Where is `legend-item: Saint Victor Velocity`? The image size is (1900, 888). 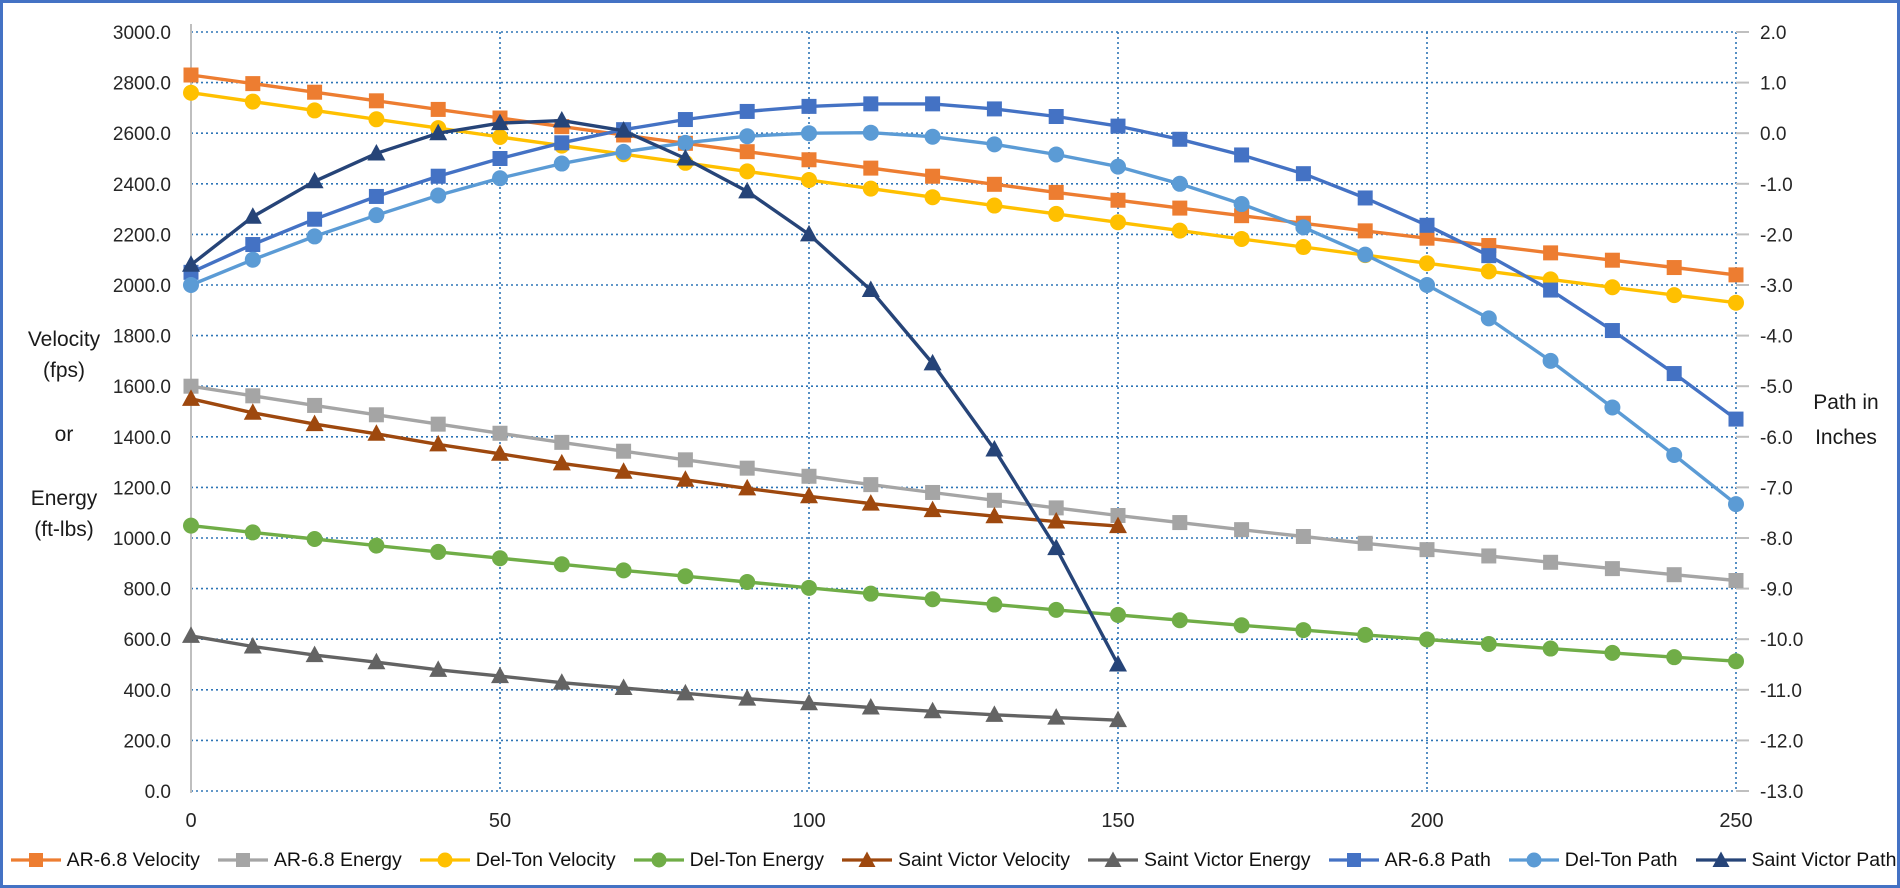 legend-item: Saint Victor Velocity is located at coordinates (955, 860).